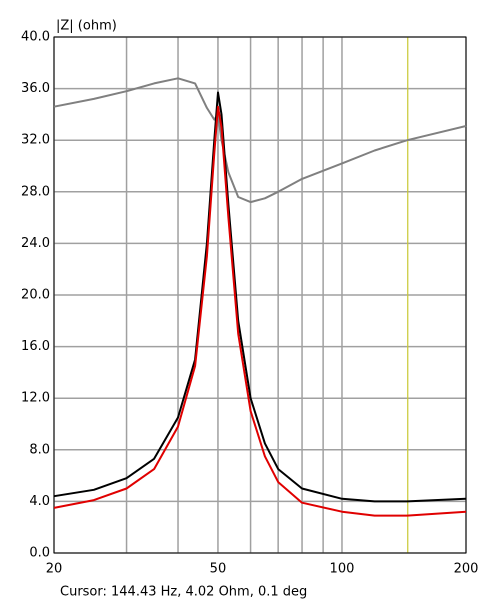 The height and width of the screenshot is (610, 492). What do you see at coordinates (35, 398) in the screenshot?
I see `y-tick-label: 12.0` at bounding box center [35, 398].